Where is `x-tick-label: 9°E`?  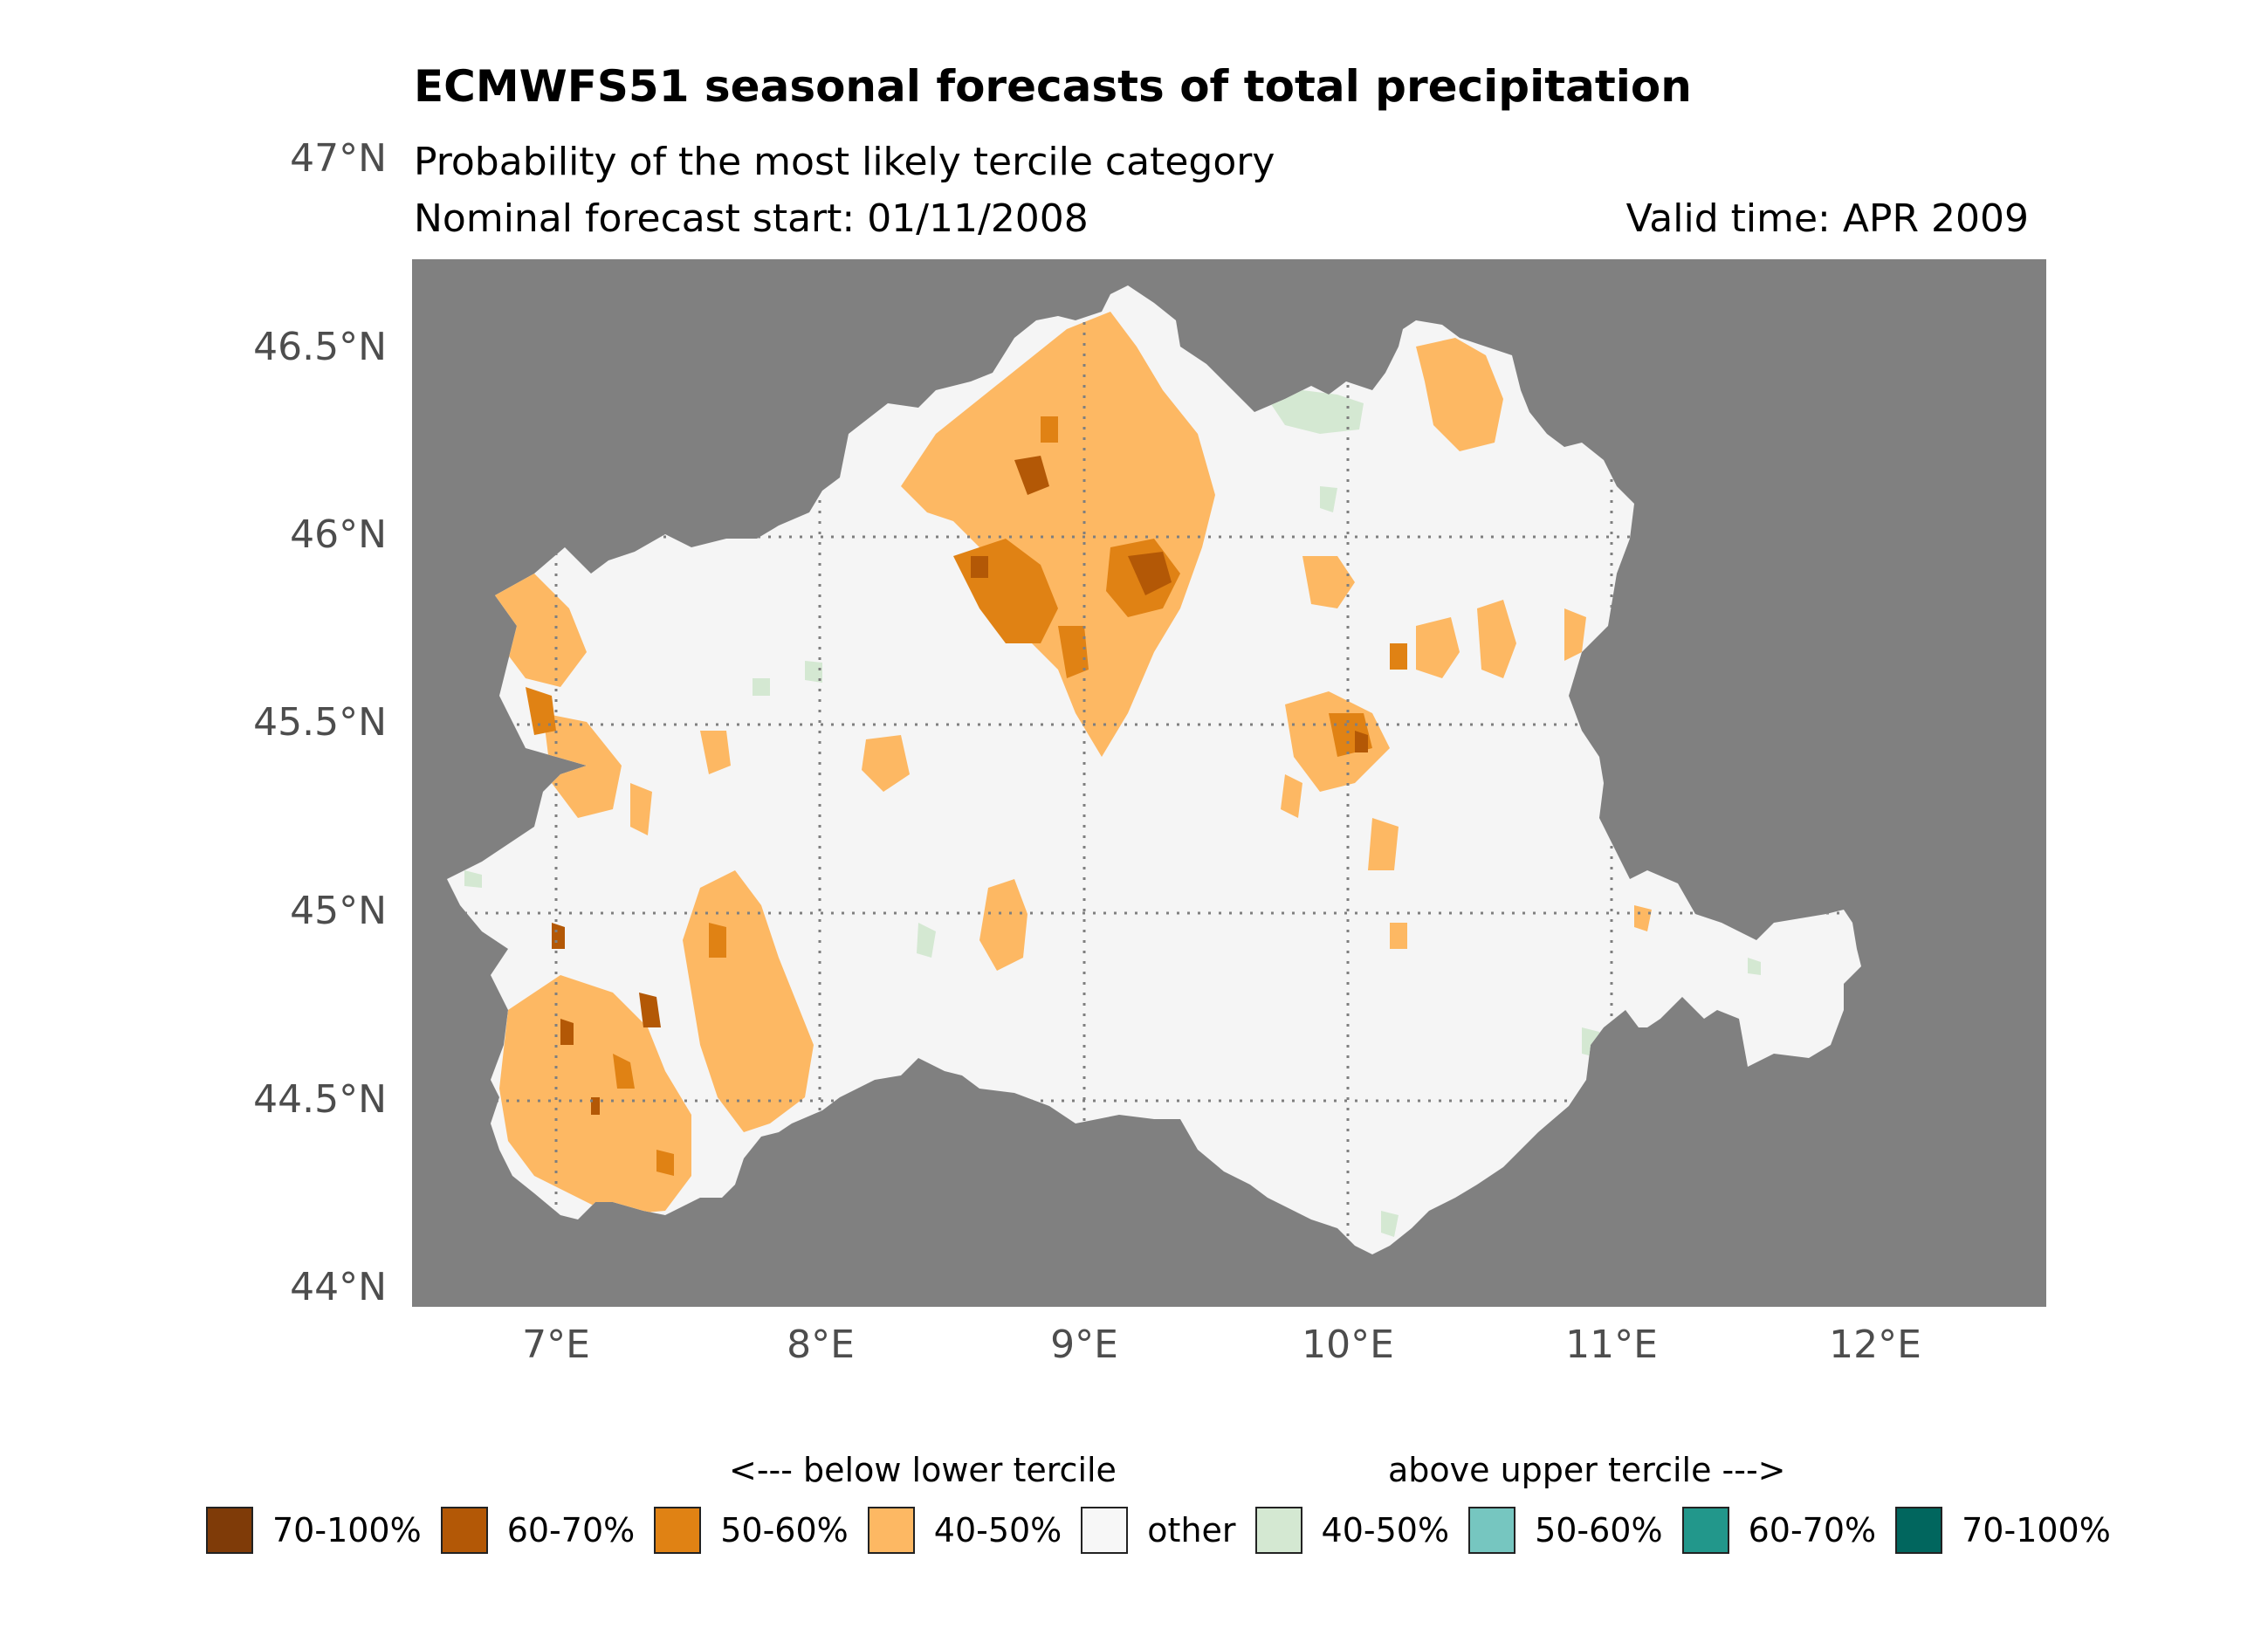
x-tick-label: 9°E is located at coordinates (1084, 1345).